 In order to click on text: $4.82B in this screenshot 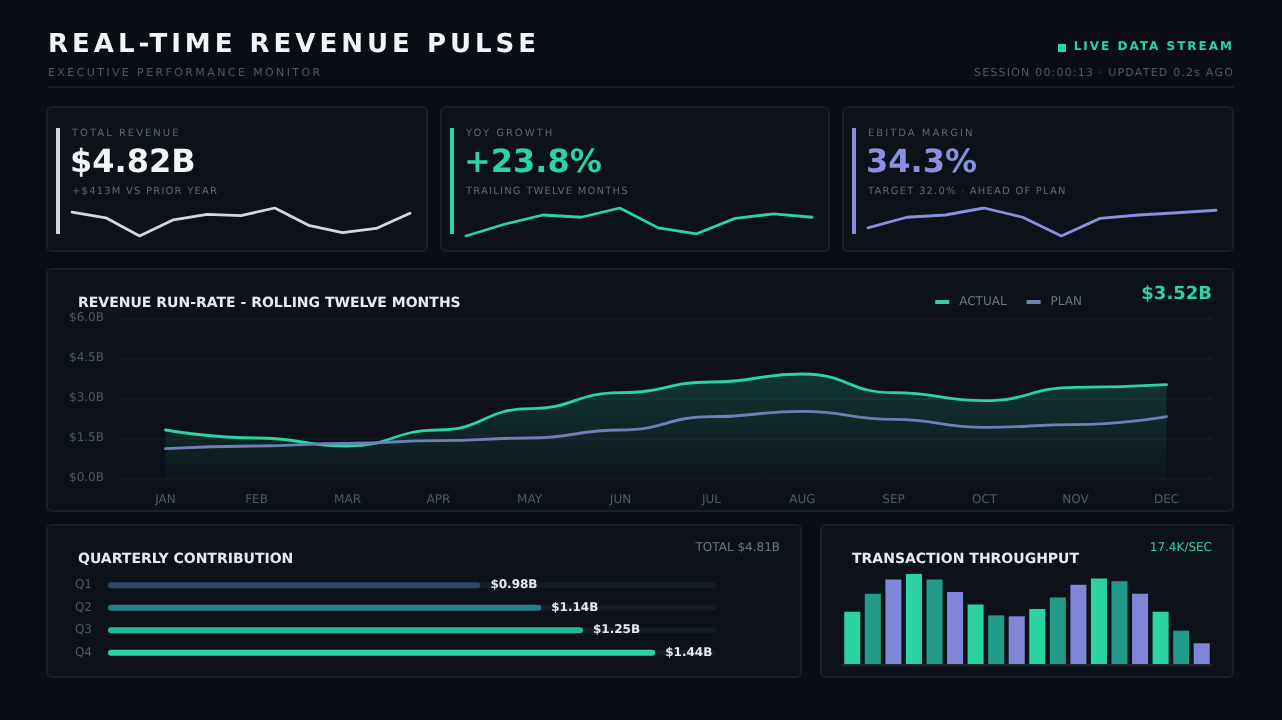, I will do `click(133, 161)`.